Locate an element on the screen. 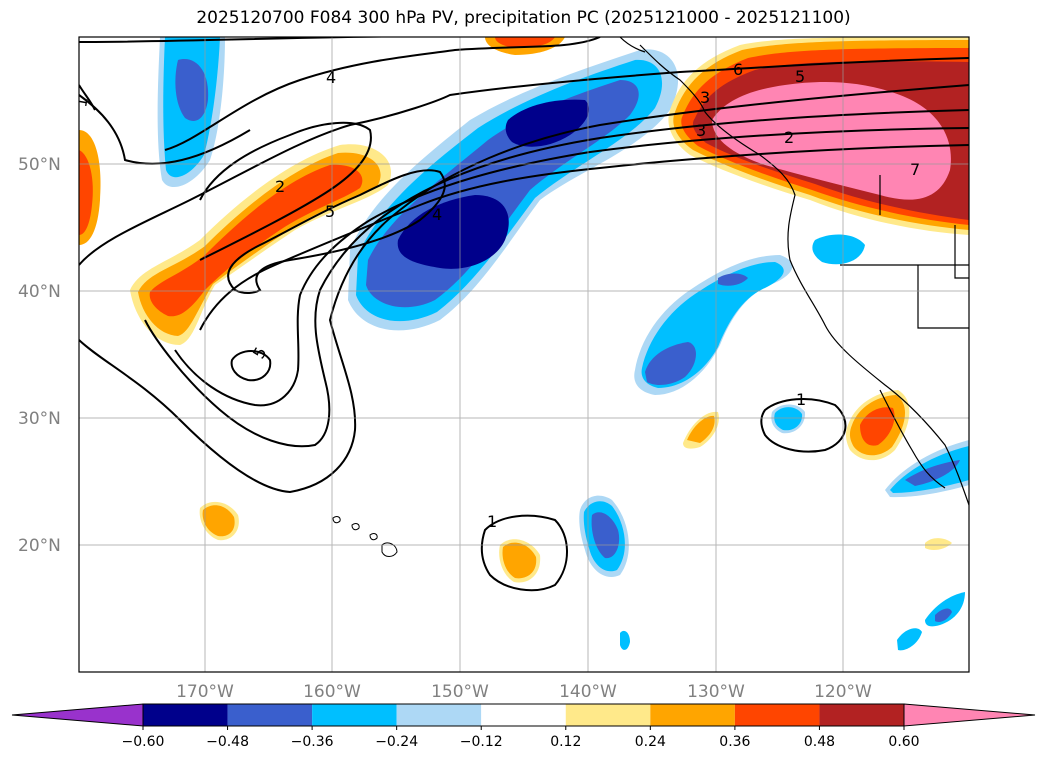  nw-blue-mid is located at coordinates (192, 90).